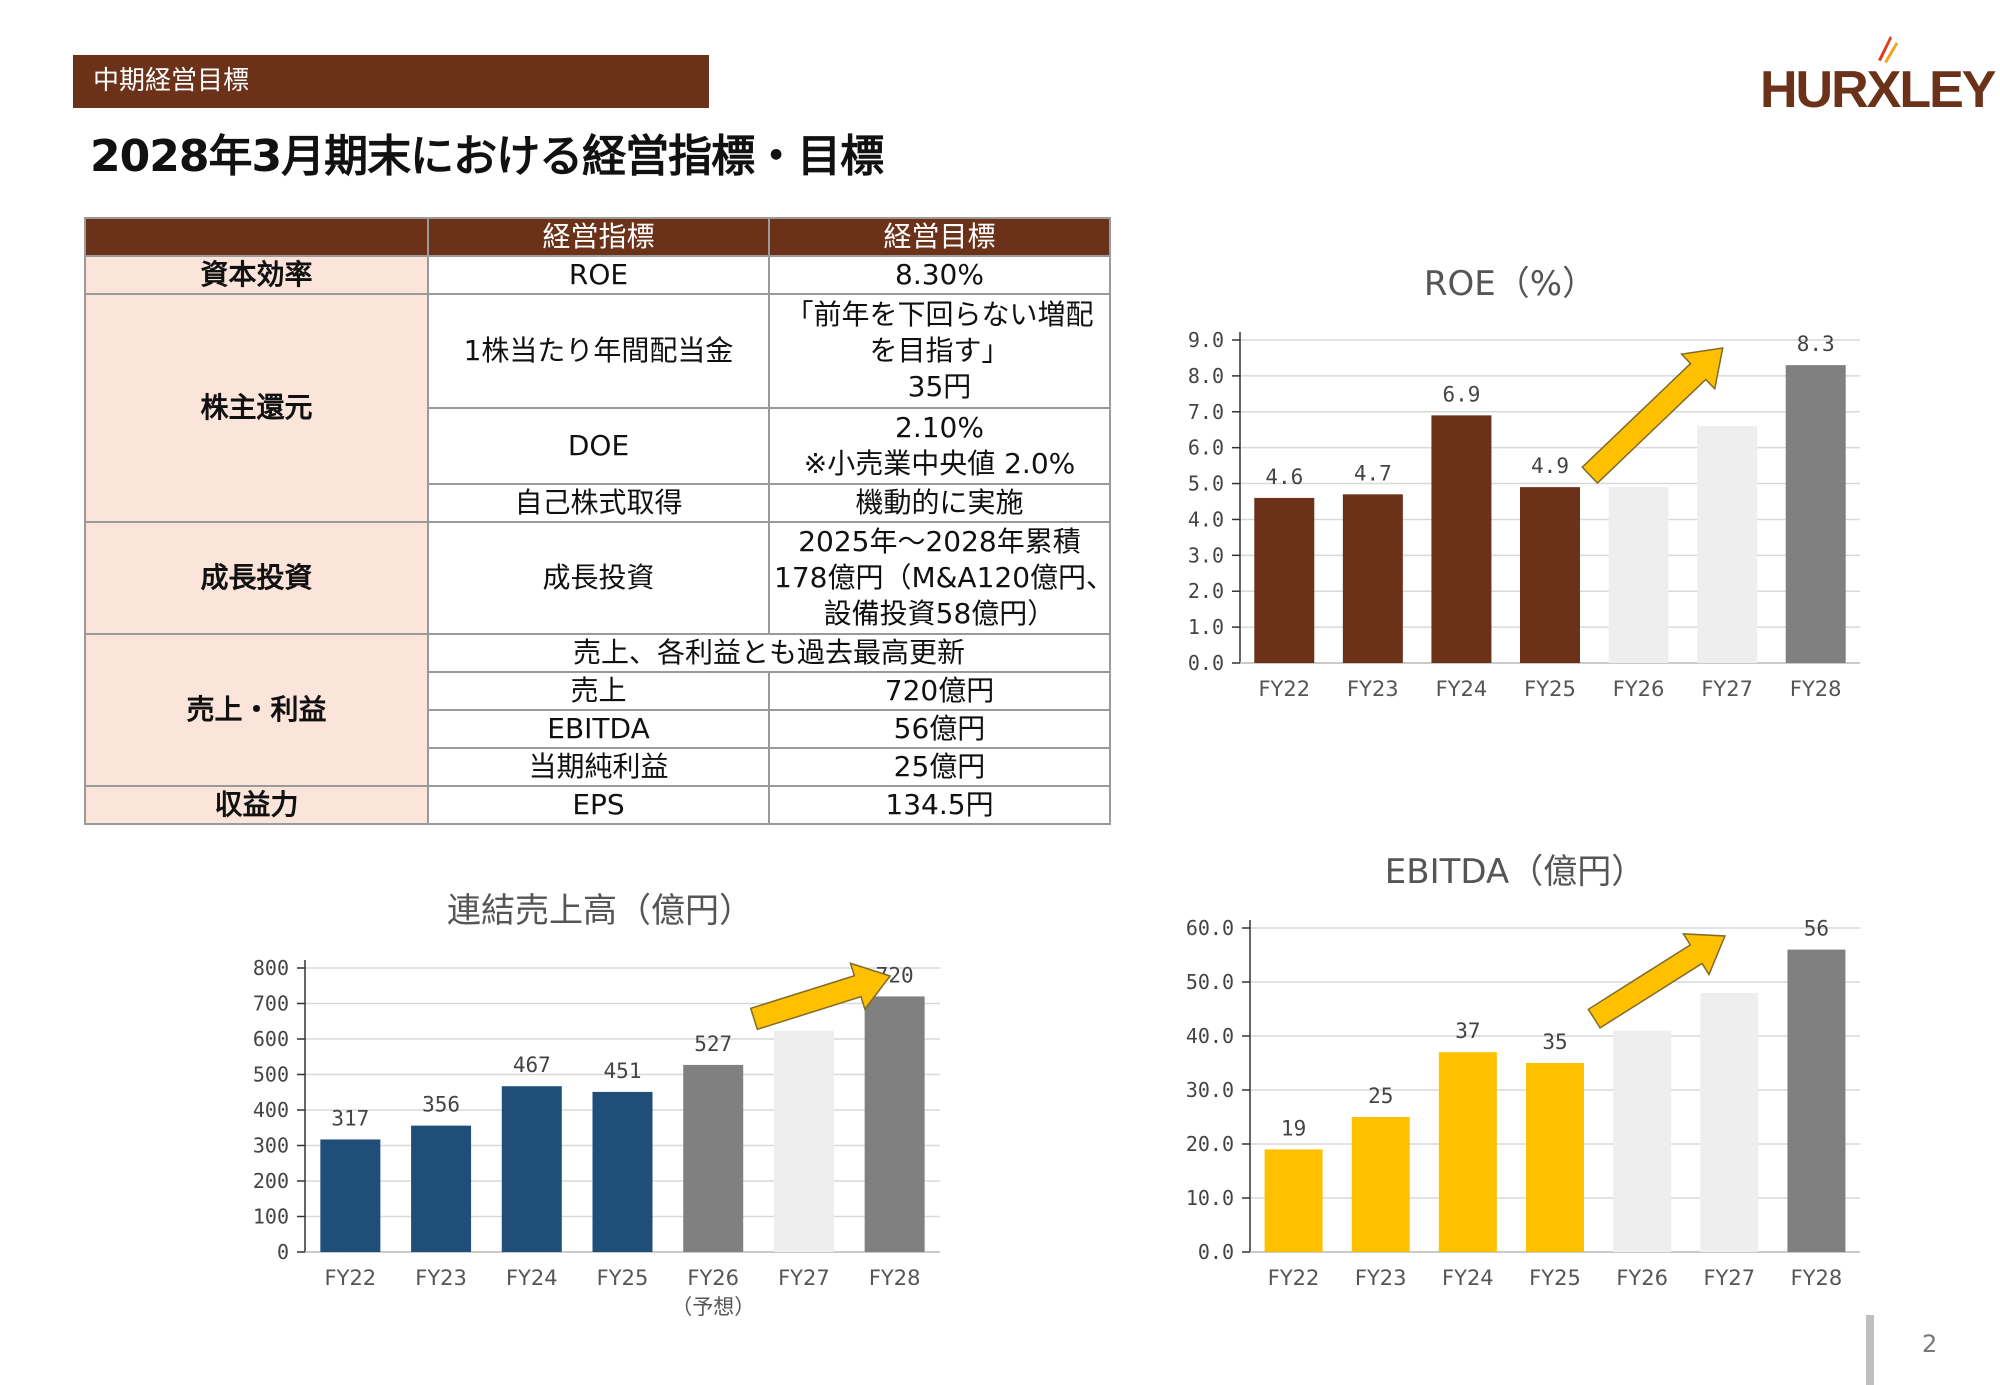 The height and width of the screenshot is (1385, 2000). What do you see at coordinates (803, 1141) in the screenshot?
I see `sales-bar-FY27` at bounding box center [803, 1141].